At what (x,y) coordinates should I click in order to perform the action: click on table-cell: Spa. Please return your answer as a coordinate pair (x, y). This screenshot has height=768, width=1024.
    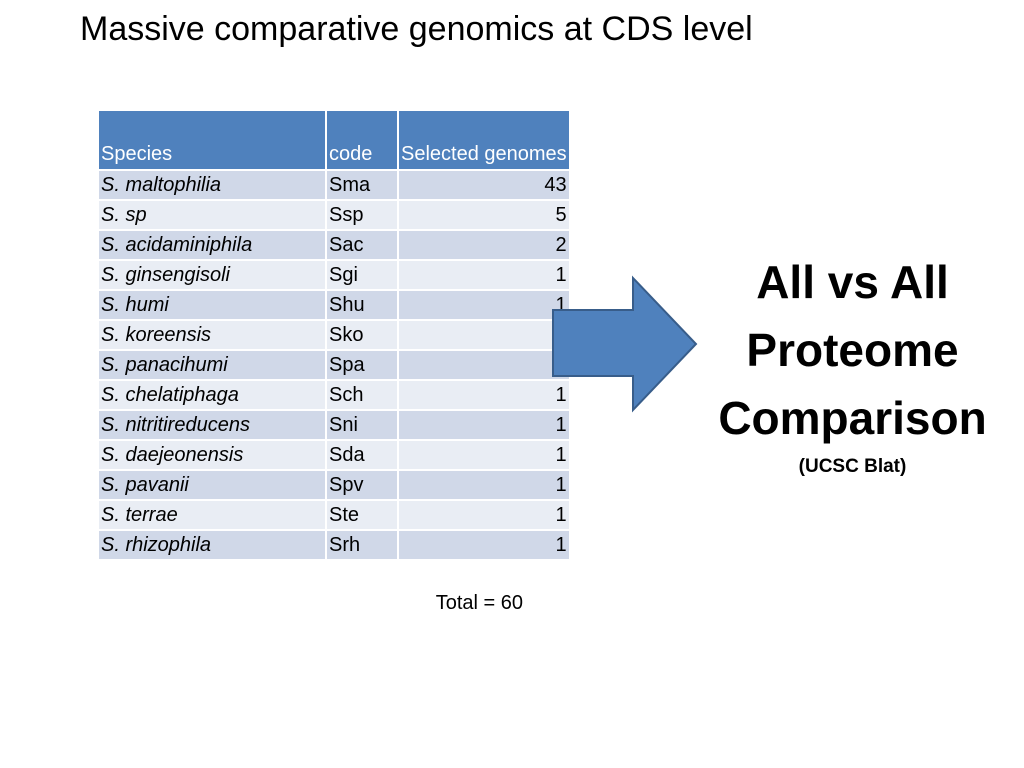
    Looking at the image, I should click on (362, 365).